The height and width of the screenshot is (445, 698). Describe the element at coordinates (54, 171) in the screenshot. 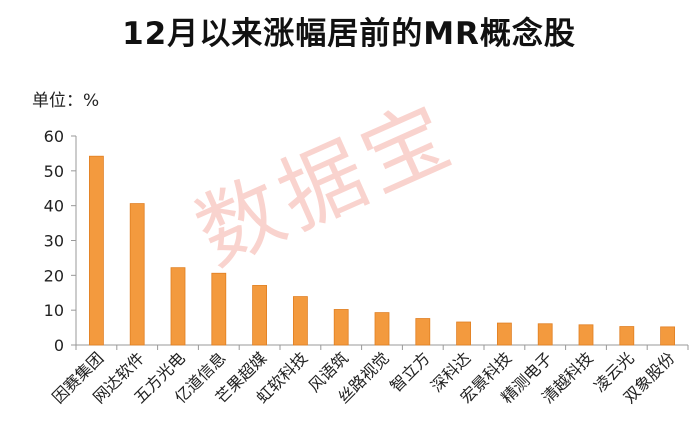

I see `y-tick-label: 50` at that location.